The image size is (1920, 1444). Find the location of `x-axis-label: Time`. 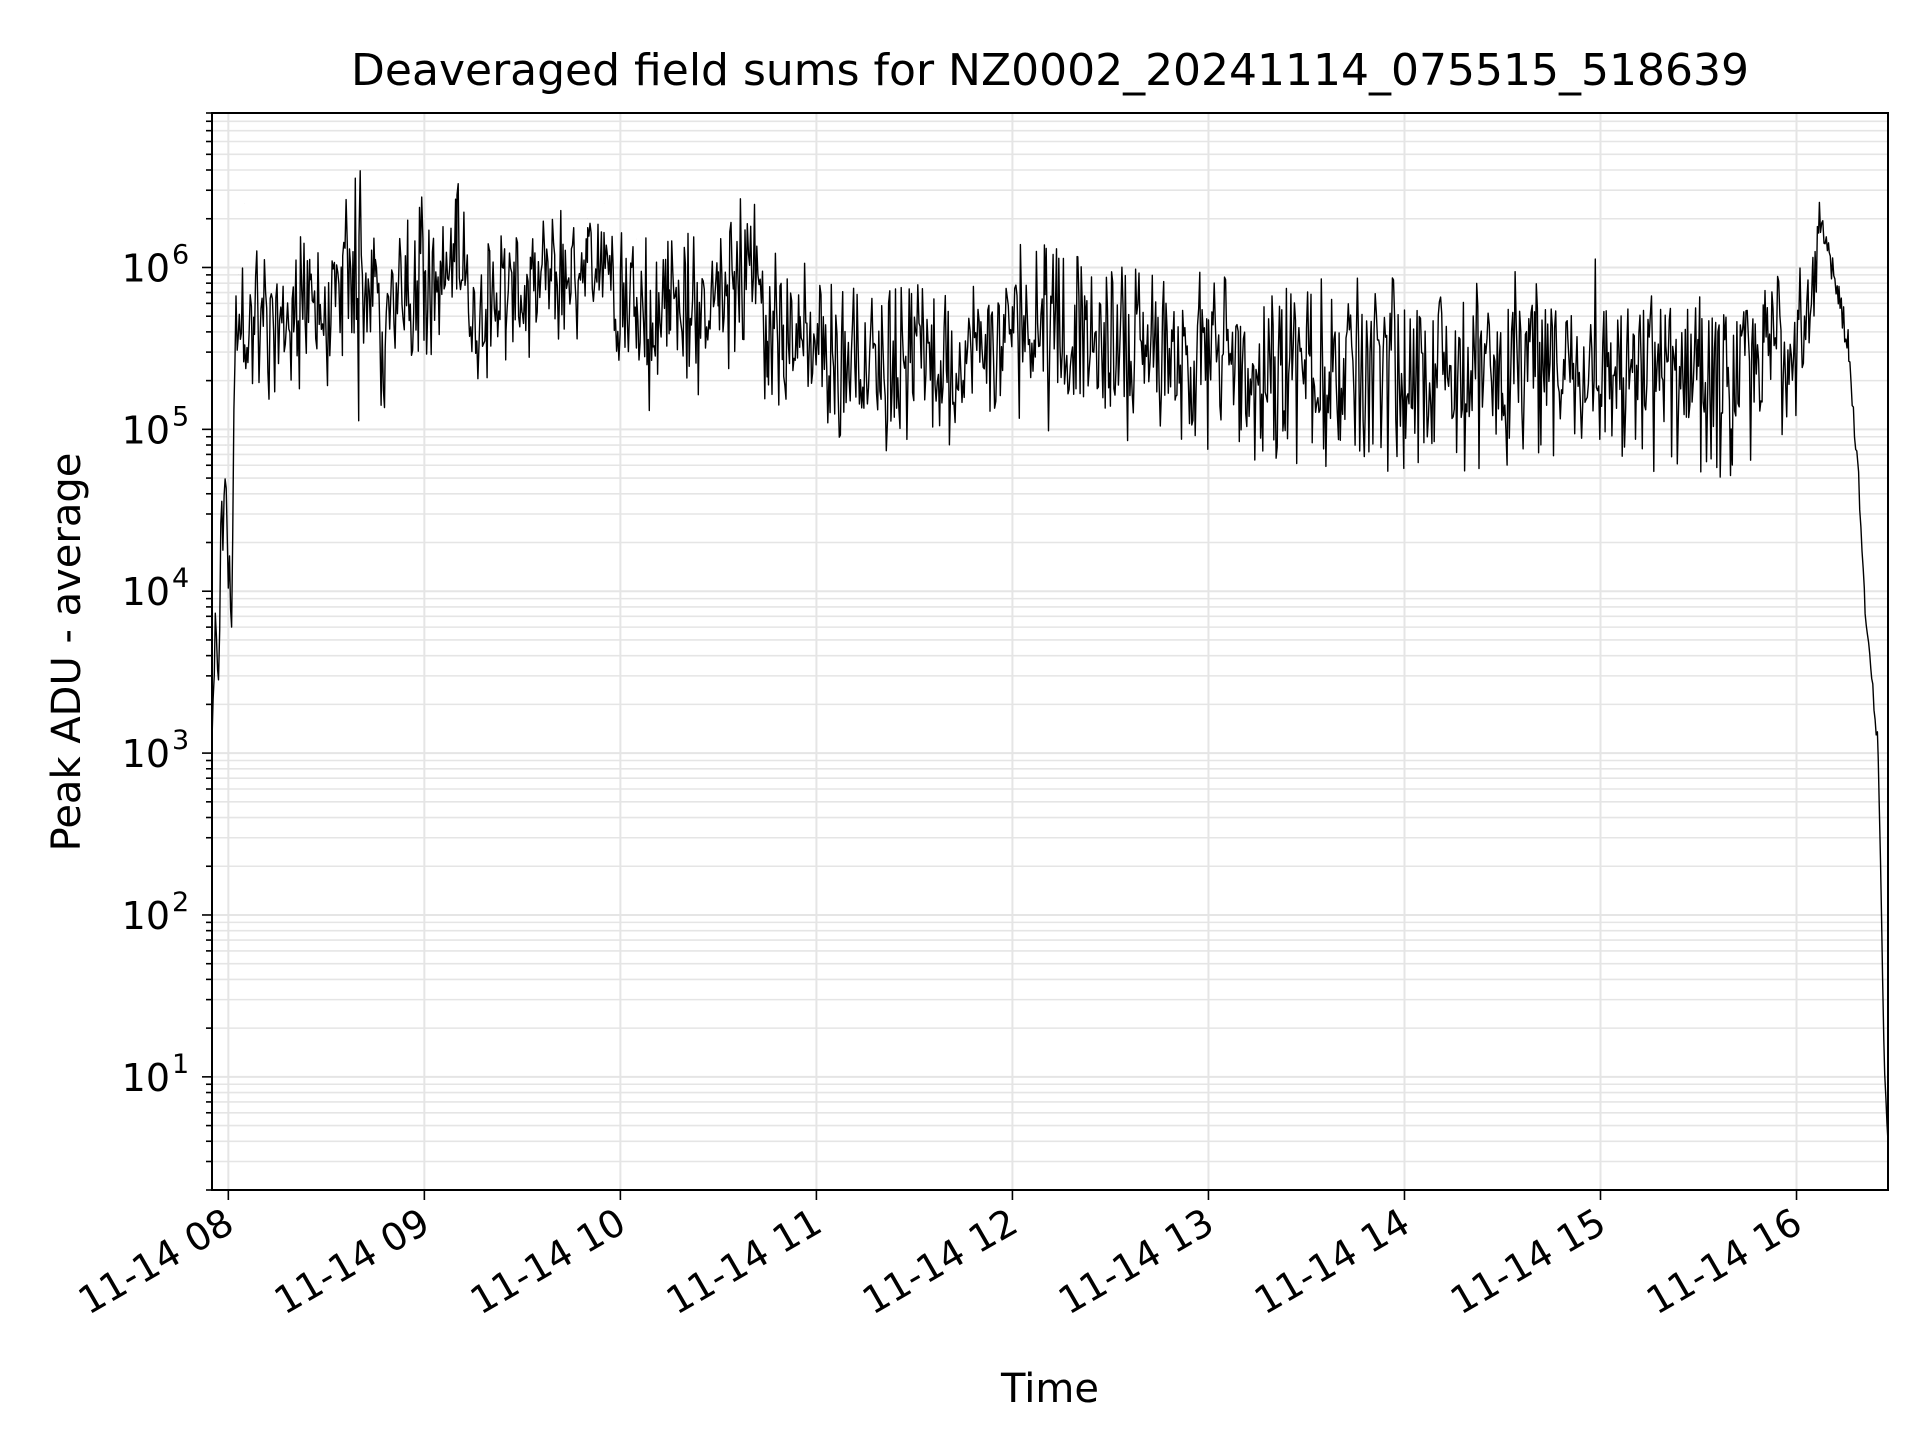

x-axis-label: Time is located at coordinates (1049, 1389).